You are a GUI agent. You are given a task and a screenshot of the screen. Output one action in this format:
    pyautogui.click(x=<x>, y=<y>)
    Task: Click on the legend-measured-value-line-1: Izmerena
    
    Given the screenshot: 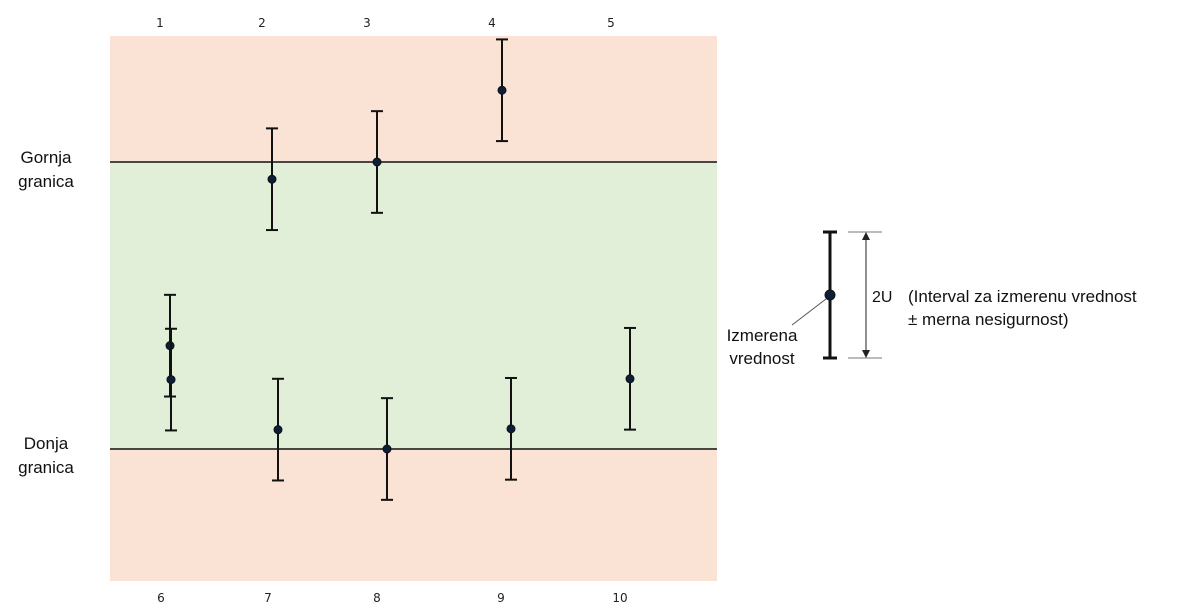 What is the action you would take?
    pyautogui.click(x=762, y=335)
    